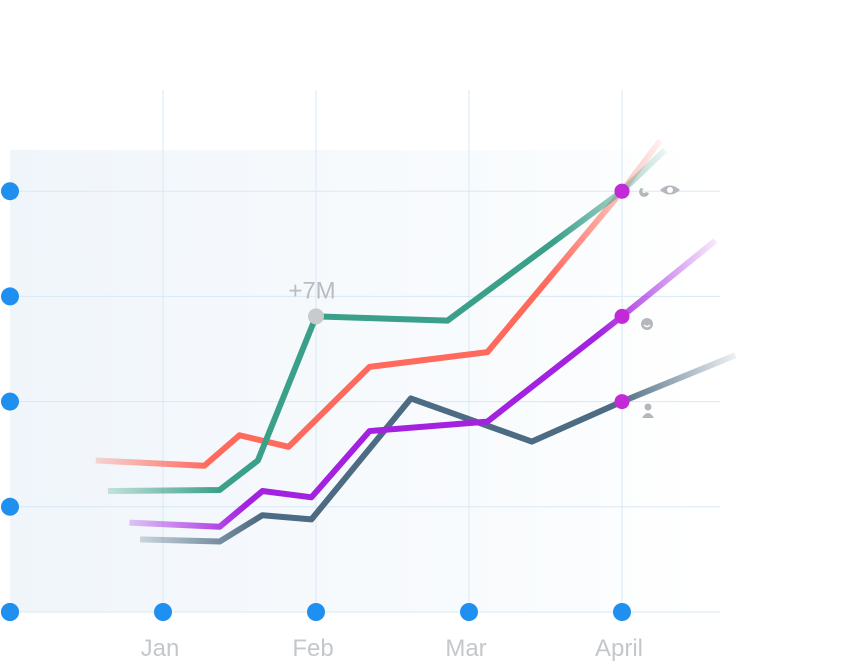 The image size is (860, 664). Describe the element at coordinates (312, 648) in the screenshot. I see `x-tick-label: Feb` at that location.